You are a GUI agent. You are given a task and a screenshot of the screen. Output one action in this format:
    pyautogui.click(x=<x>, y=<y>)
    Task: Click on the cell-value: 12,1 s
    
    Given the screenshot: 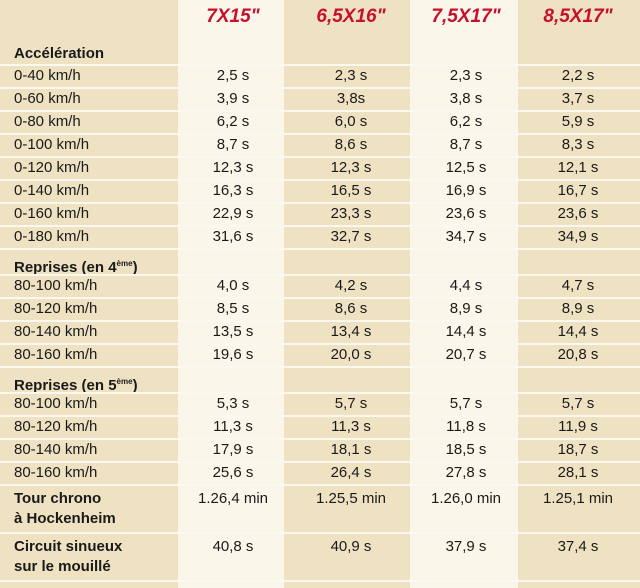 What is the action you would take?
    pyautogui.click(x=578, y=167)
    